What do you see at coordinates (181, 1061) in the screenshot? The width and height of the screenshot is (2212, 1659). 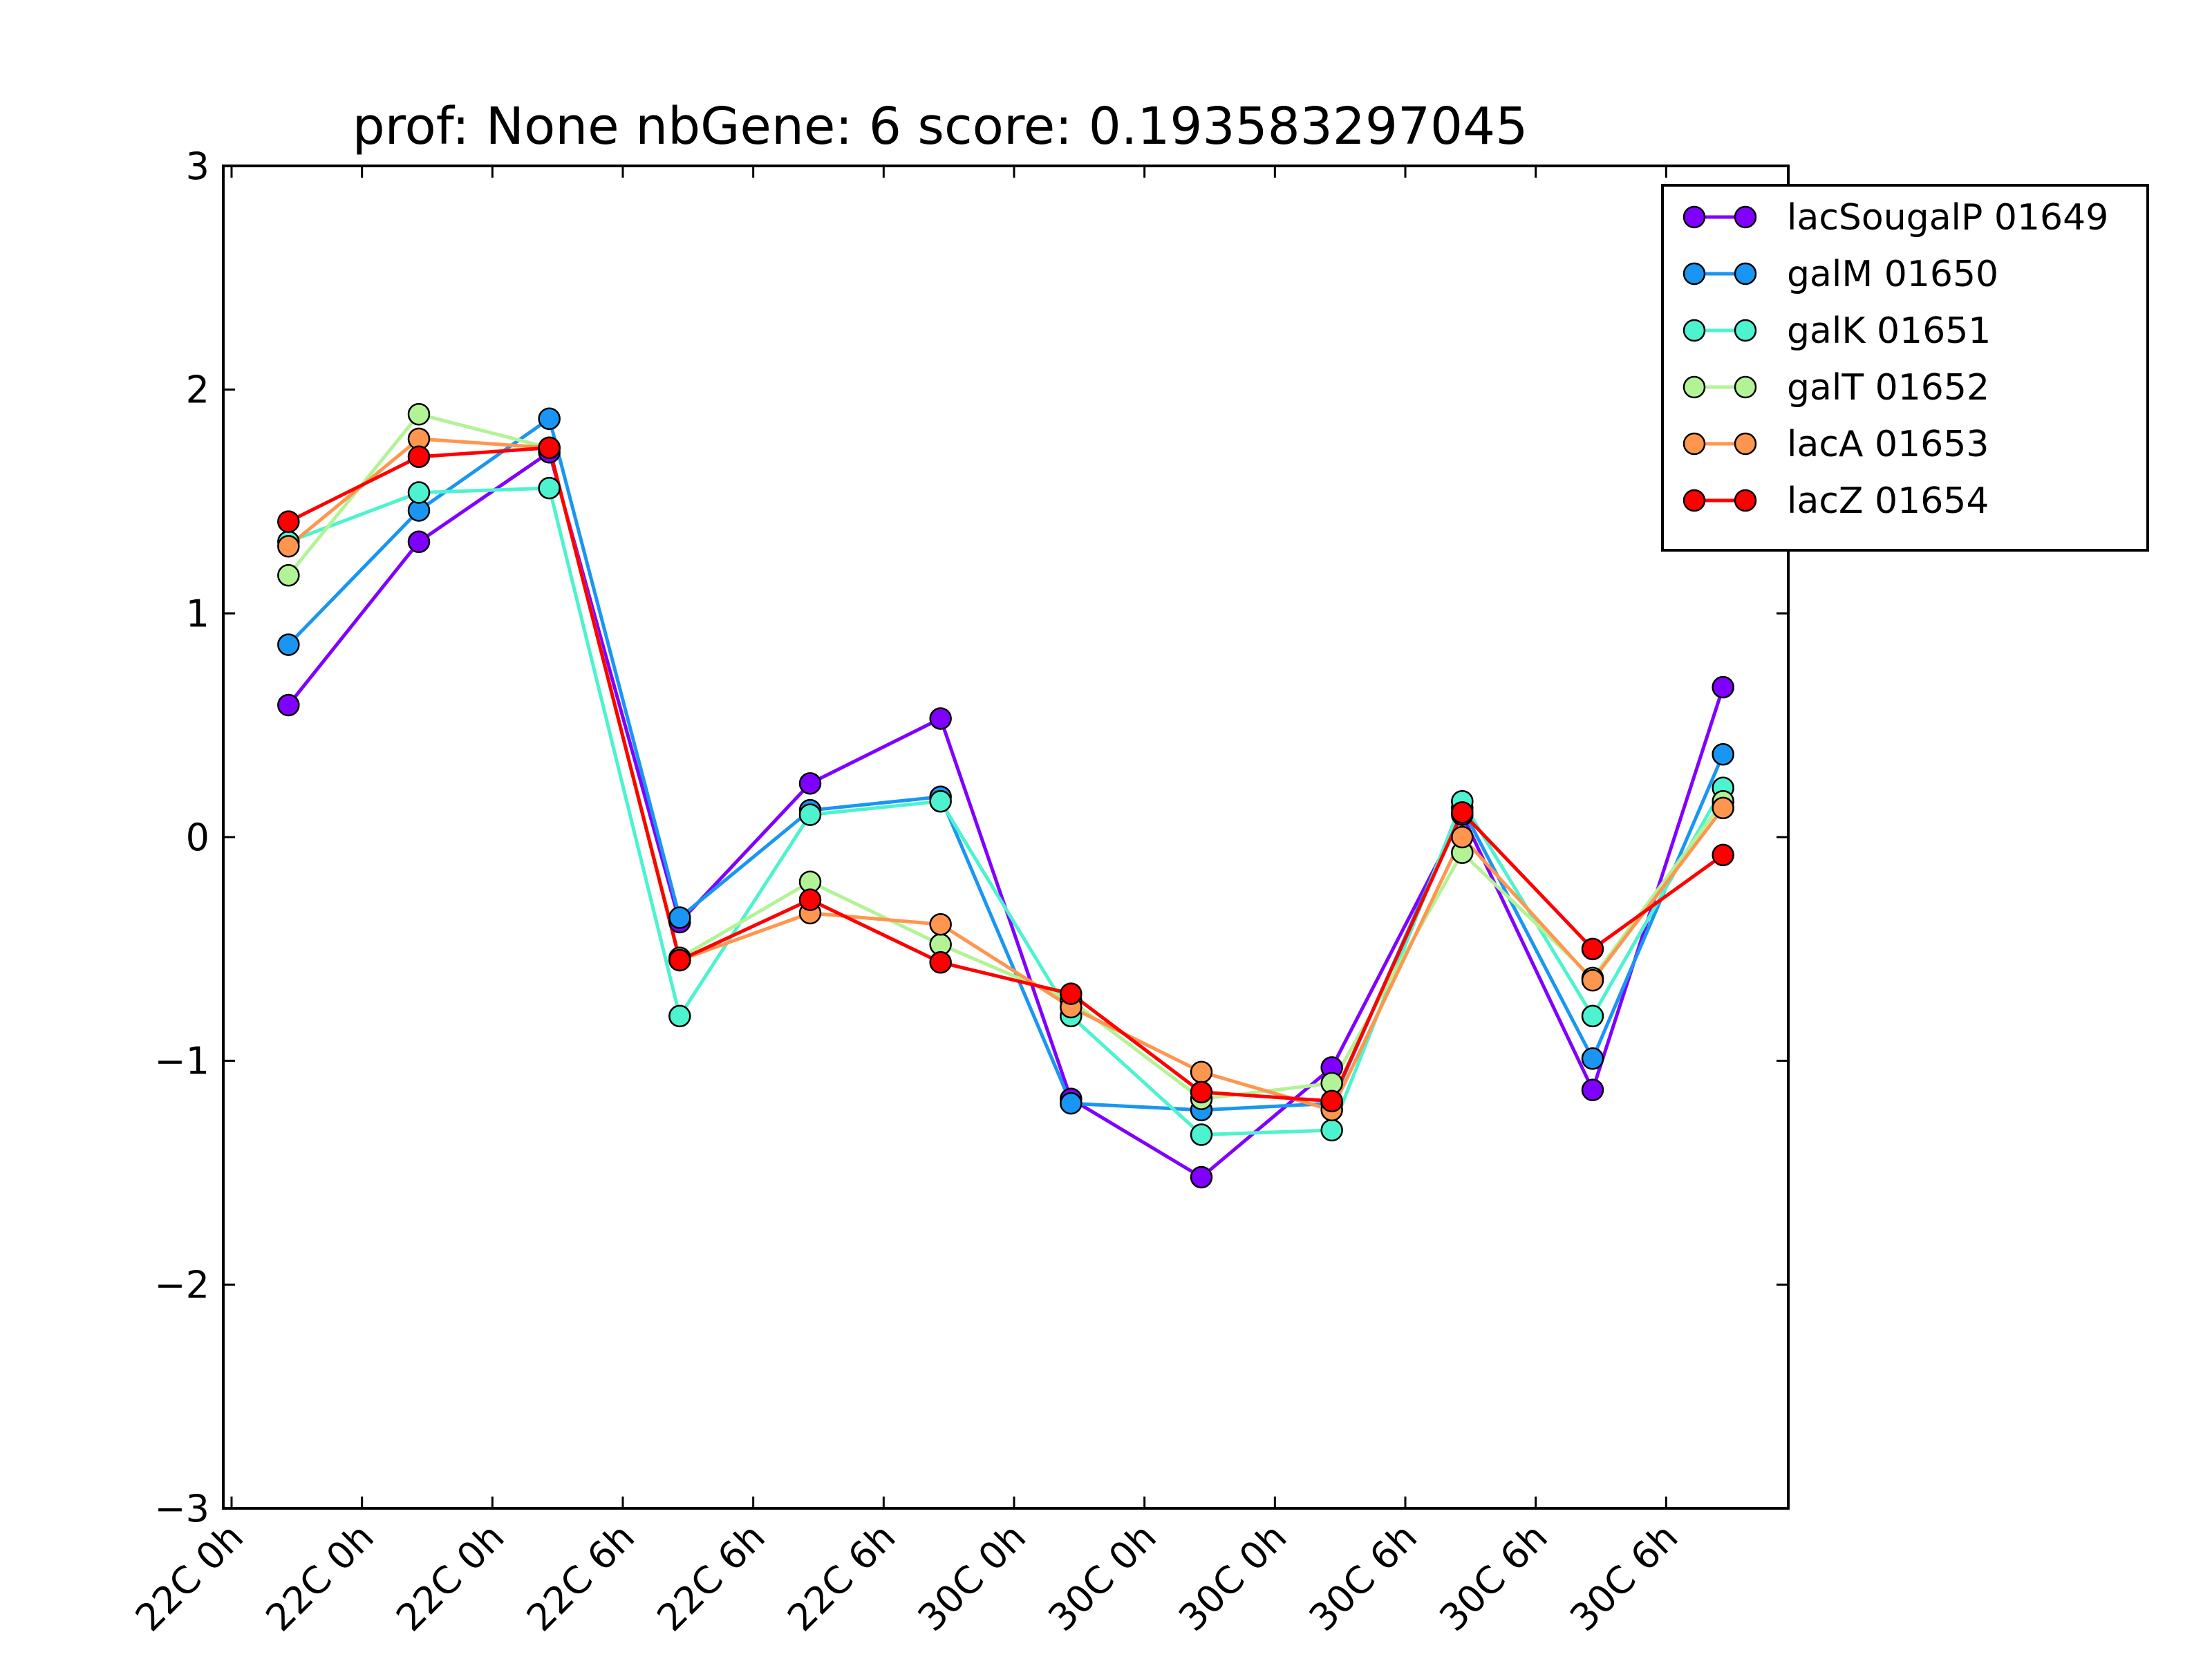 I see `y-tick-label: −1` at bounding box center [181, 1061].